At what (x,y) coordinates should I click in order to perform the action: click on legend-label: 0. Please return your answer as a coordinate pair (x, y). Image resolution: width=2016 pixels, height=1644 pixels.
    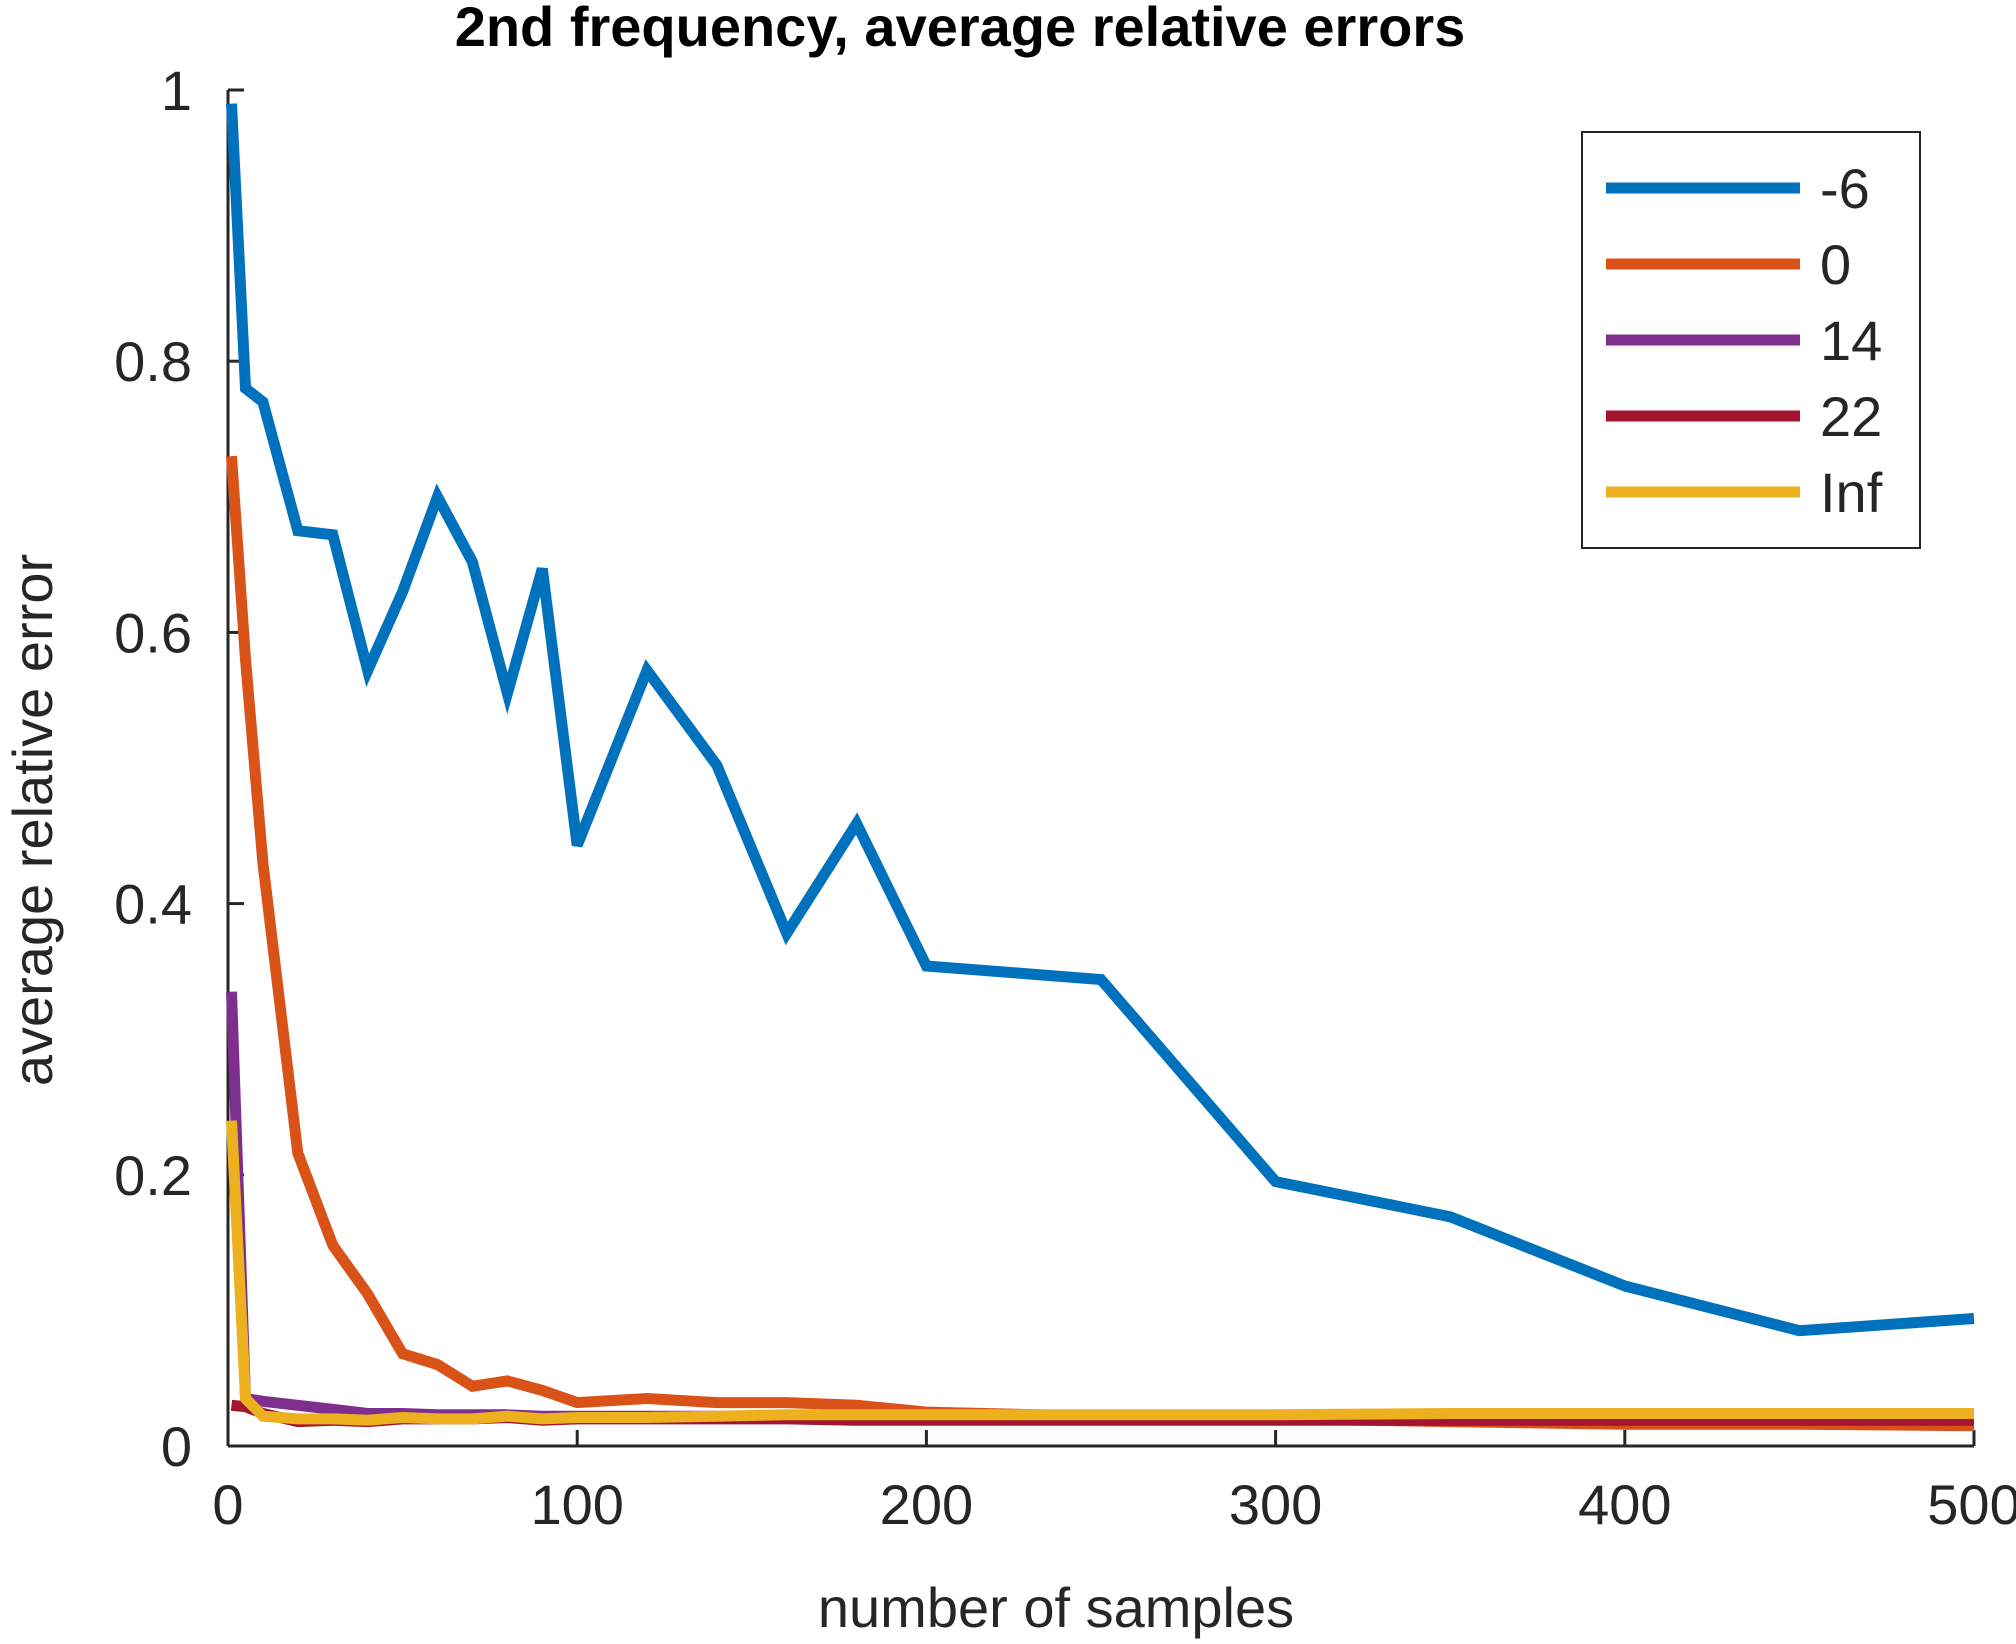
    Looking at the image, I should click on (1835, 264).